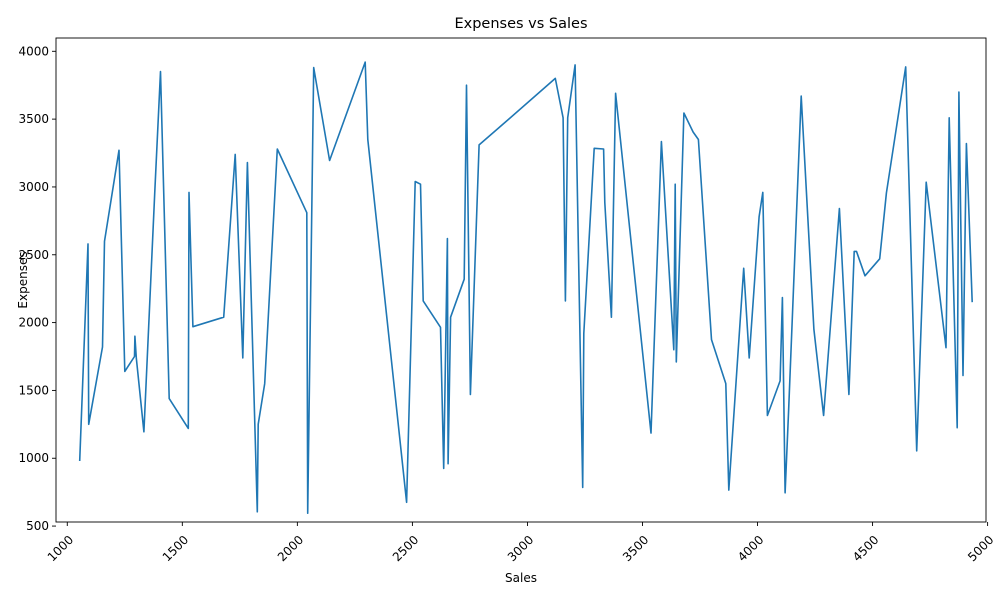  Describe the element at coordinates (23, 279) in the screenshot. I see `y-axis-label: Expenses` at that location.